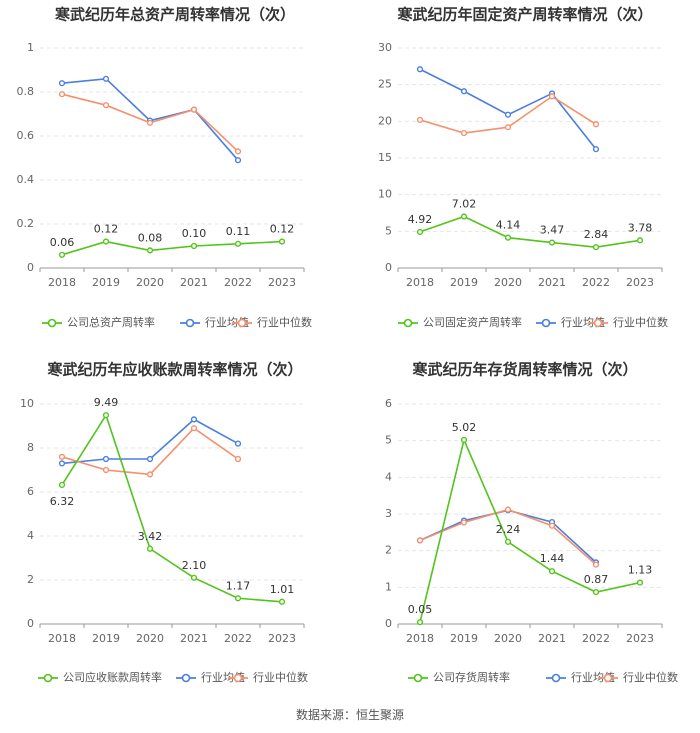 This screenshot has width=700, height=733. Describe the element at coordinates (349, 715) in the screenshot. I see `data-source-note: 数据来源：恒生聚源` at that location.